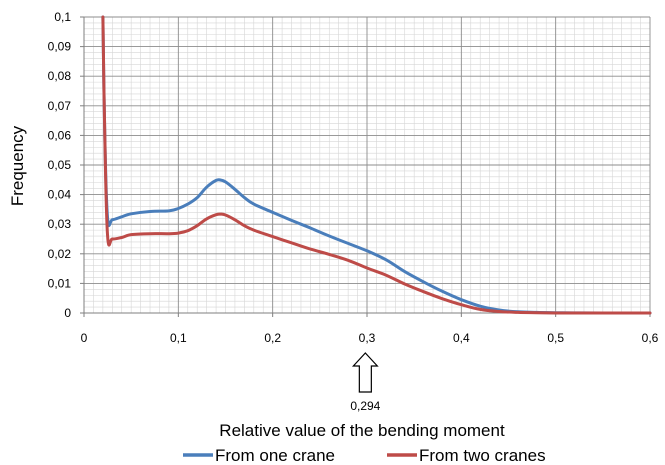 This screenshot has height=465, width=665. Describe the element at coordinates (370, 329) in the screenshot. I see `x-tick-labels: 0 0,1 0,2 0,3 0,4 0,5 0,6` at that location.